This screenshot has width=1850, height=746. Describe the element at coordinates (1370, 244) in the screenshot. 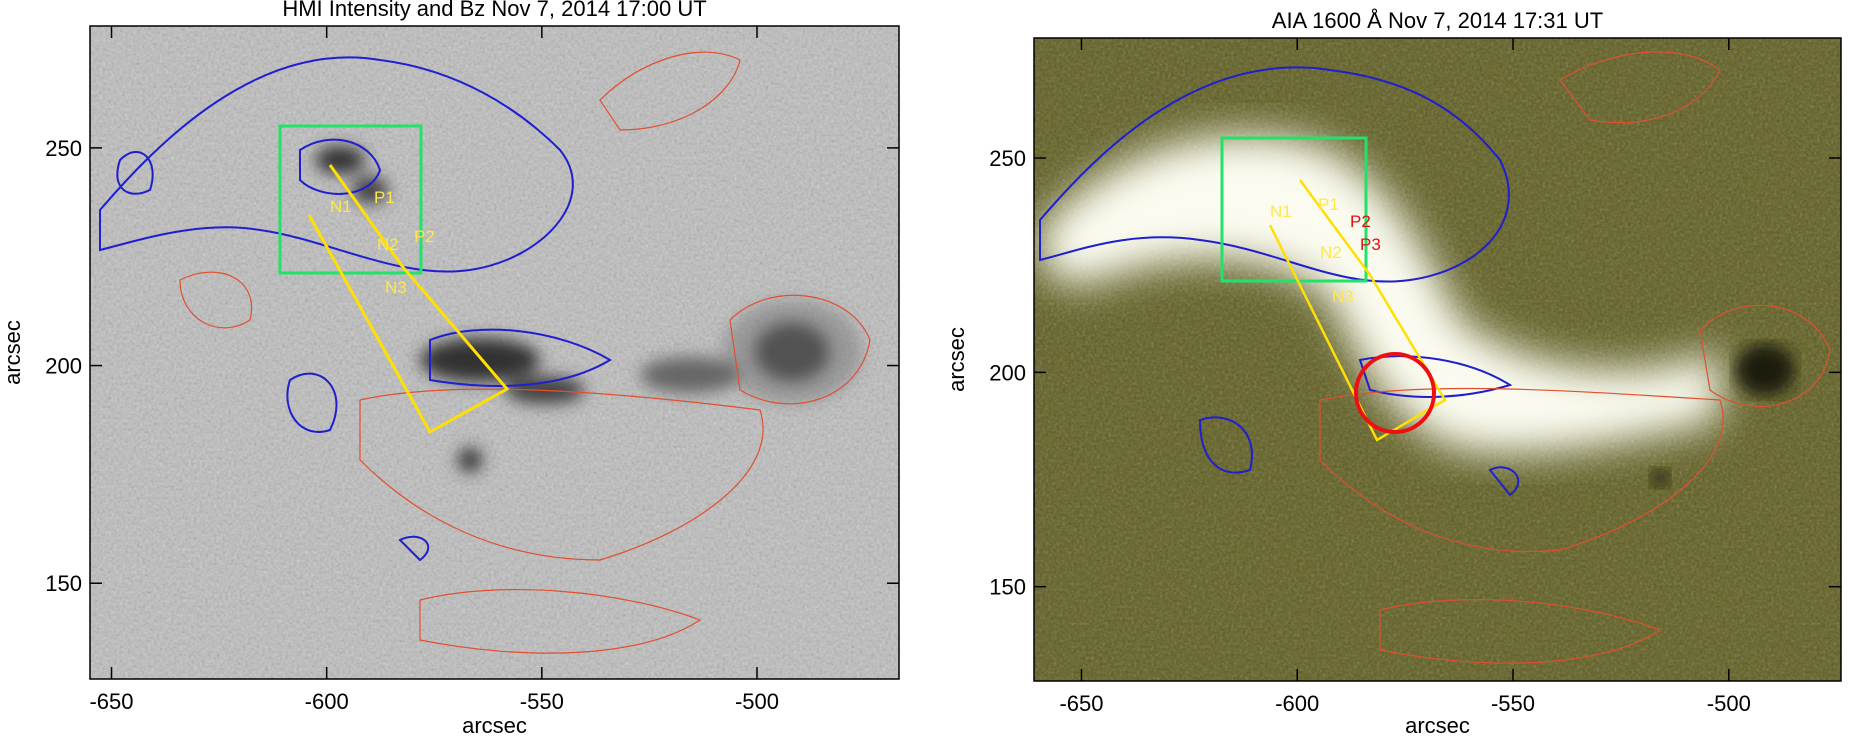

I see `annotation: P3` at that location.